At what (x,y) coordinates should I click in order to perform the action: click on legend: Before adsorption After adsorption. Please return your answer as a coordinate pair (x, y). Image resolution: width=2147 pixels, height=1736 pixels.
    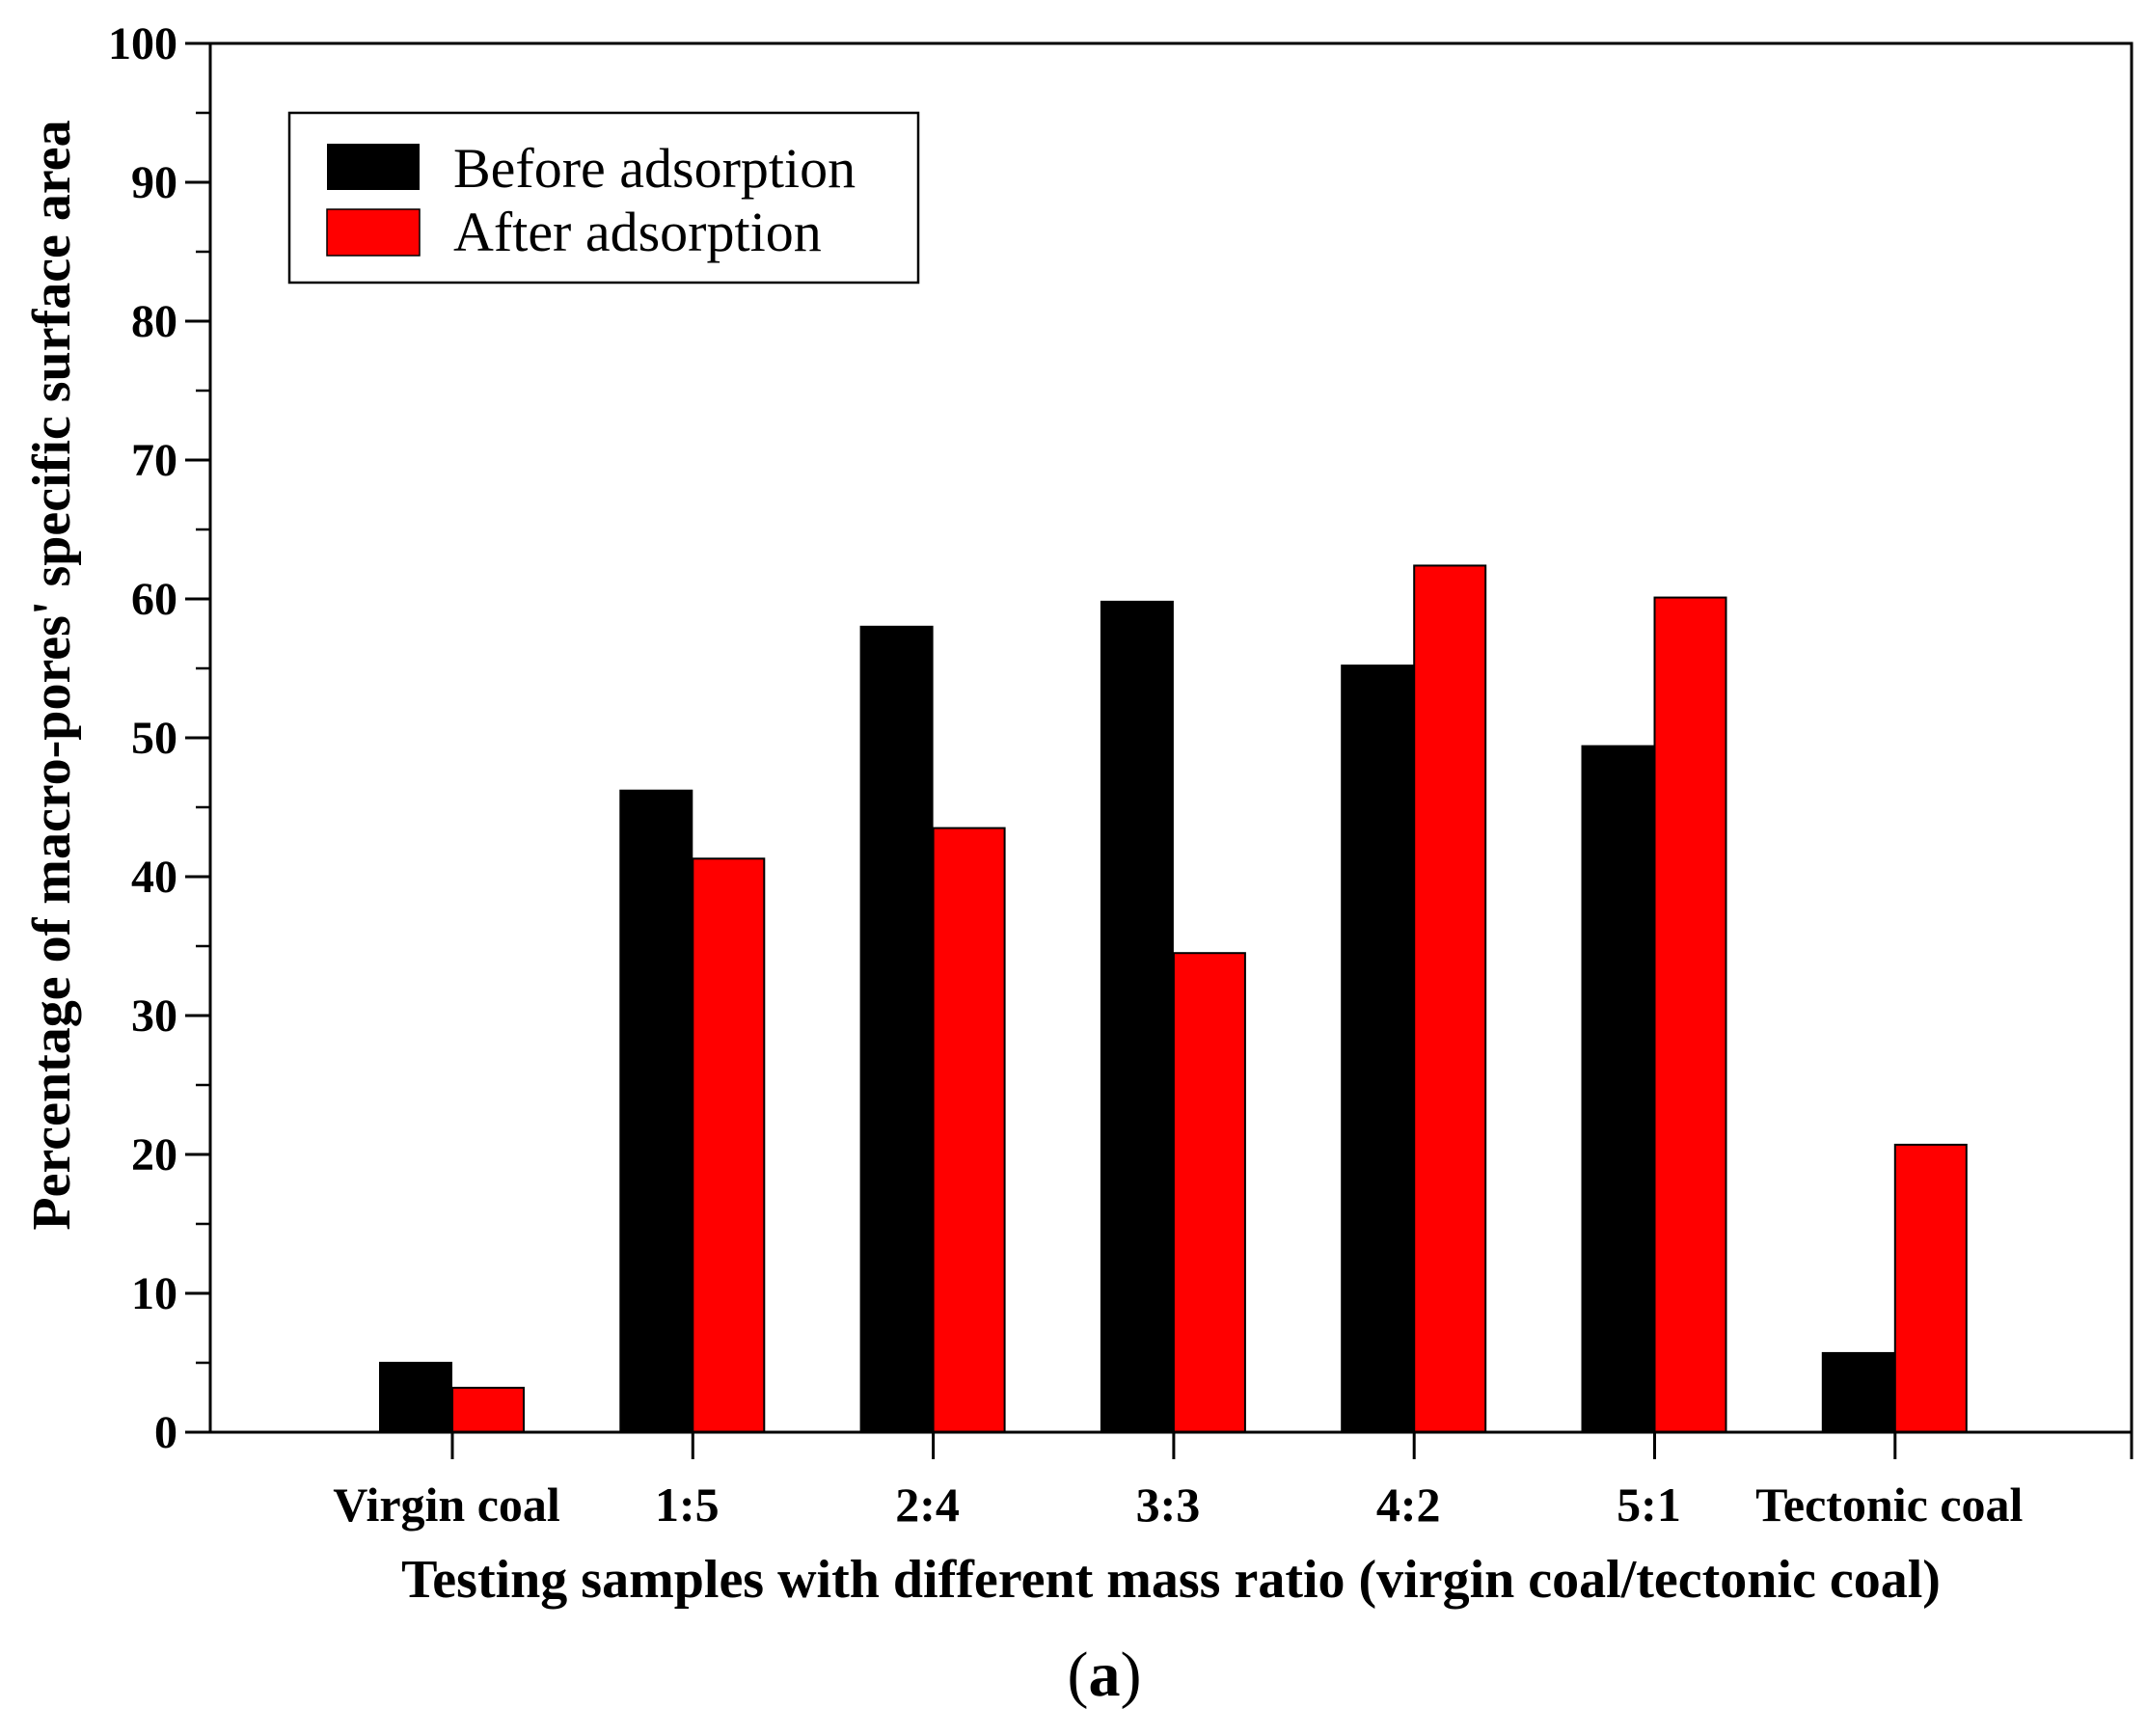
    Looking at the image, I should click on (603, 198).